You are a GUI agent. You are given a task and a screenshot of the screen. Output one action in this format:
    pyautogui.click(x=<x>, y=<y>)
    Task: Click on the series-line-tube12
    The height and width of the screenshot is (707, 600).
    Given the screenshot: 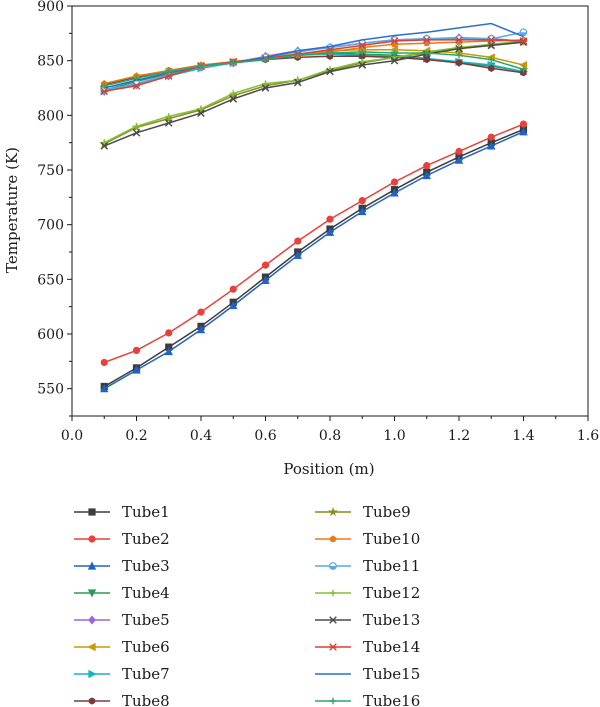 What is the action you would take?
    pyautogui.click(x=313, y=92)
    